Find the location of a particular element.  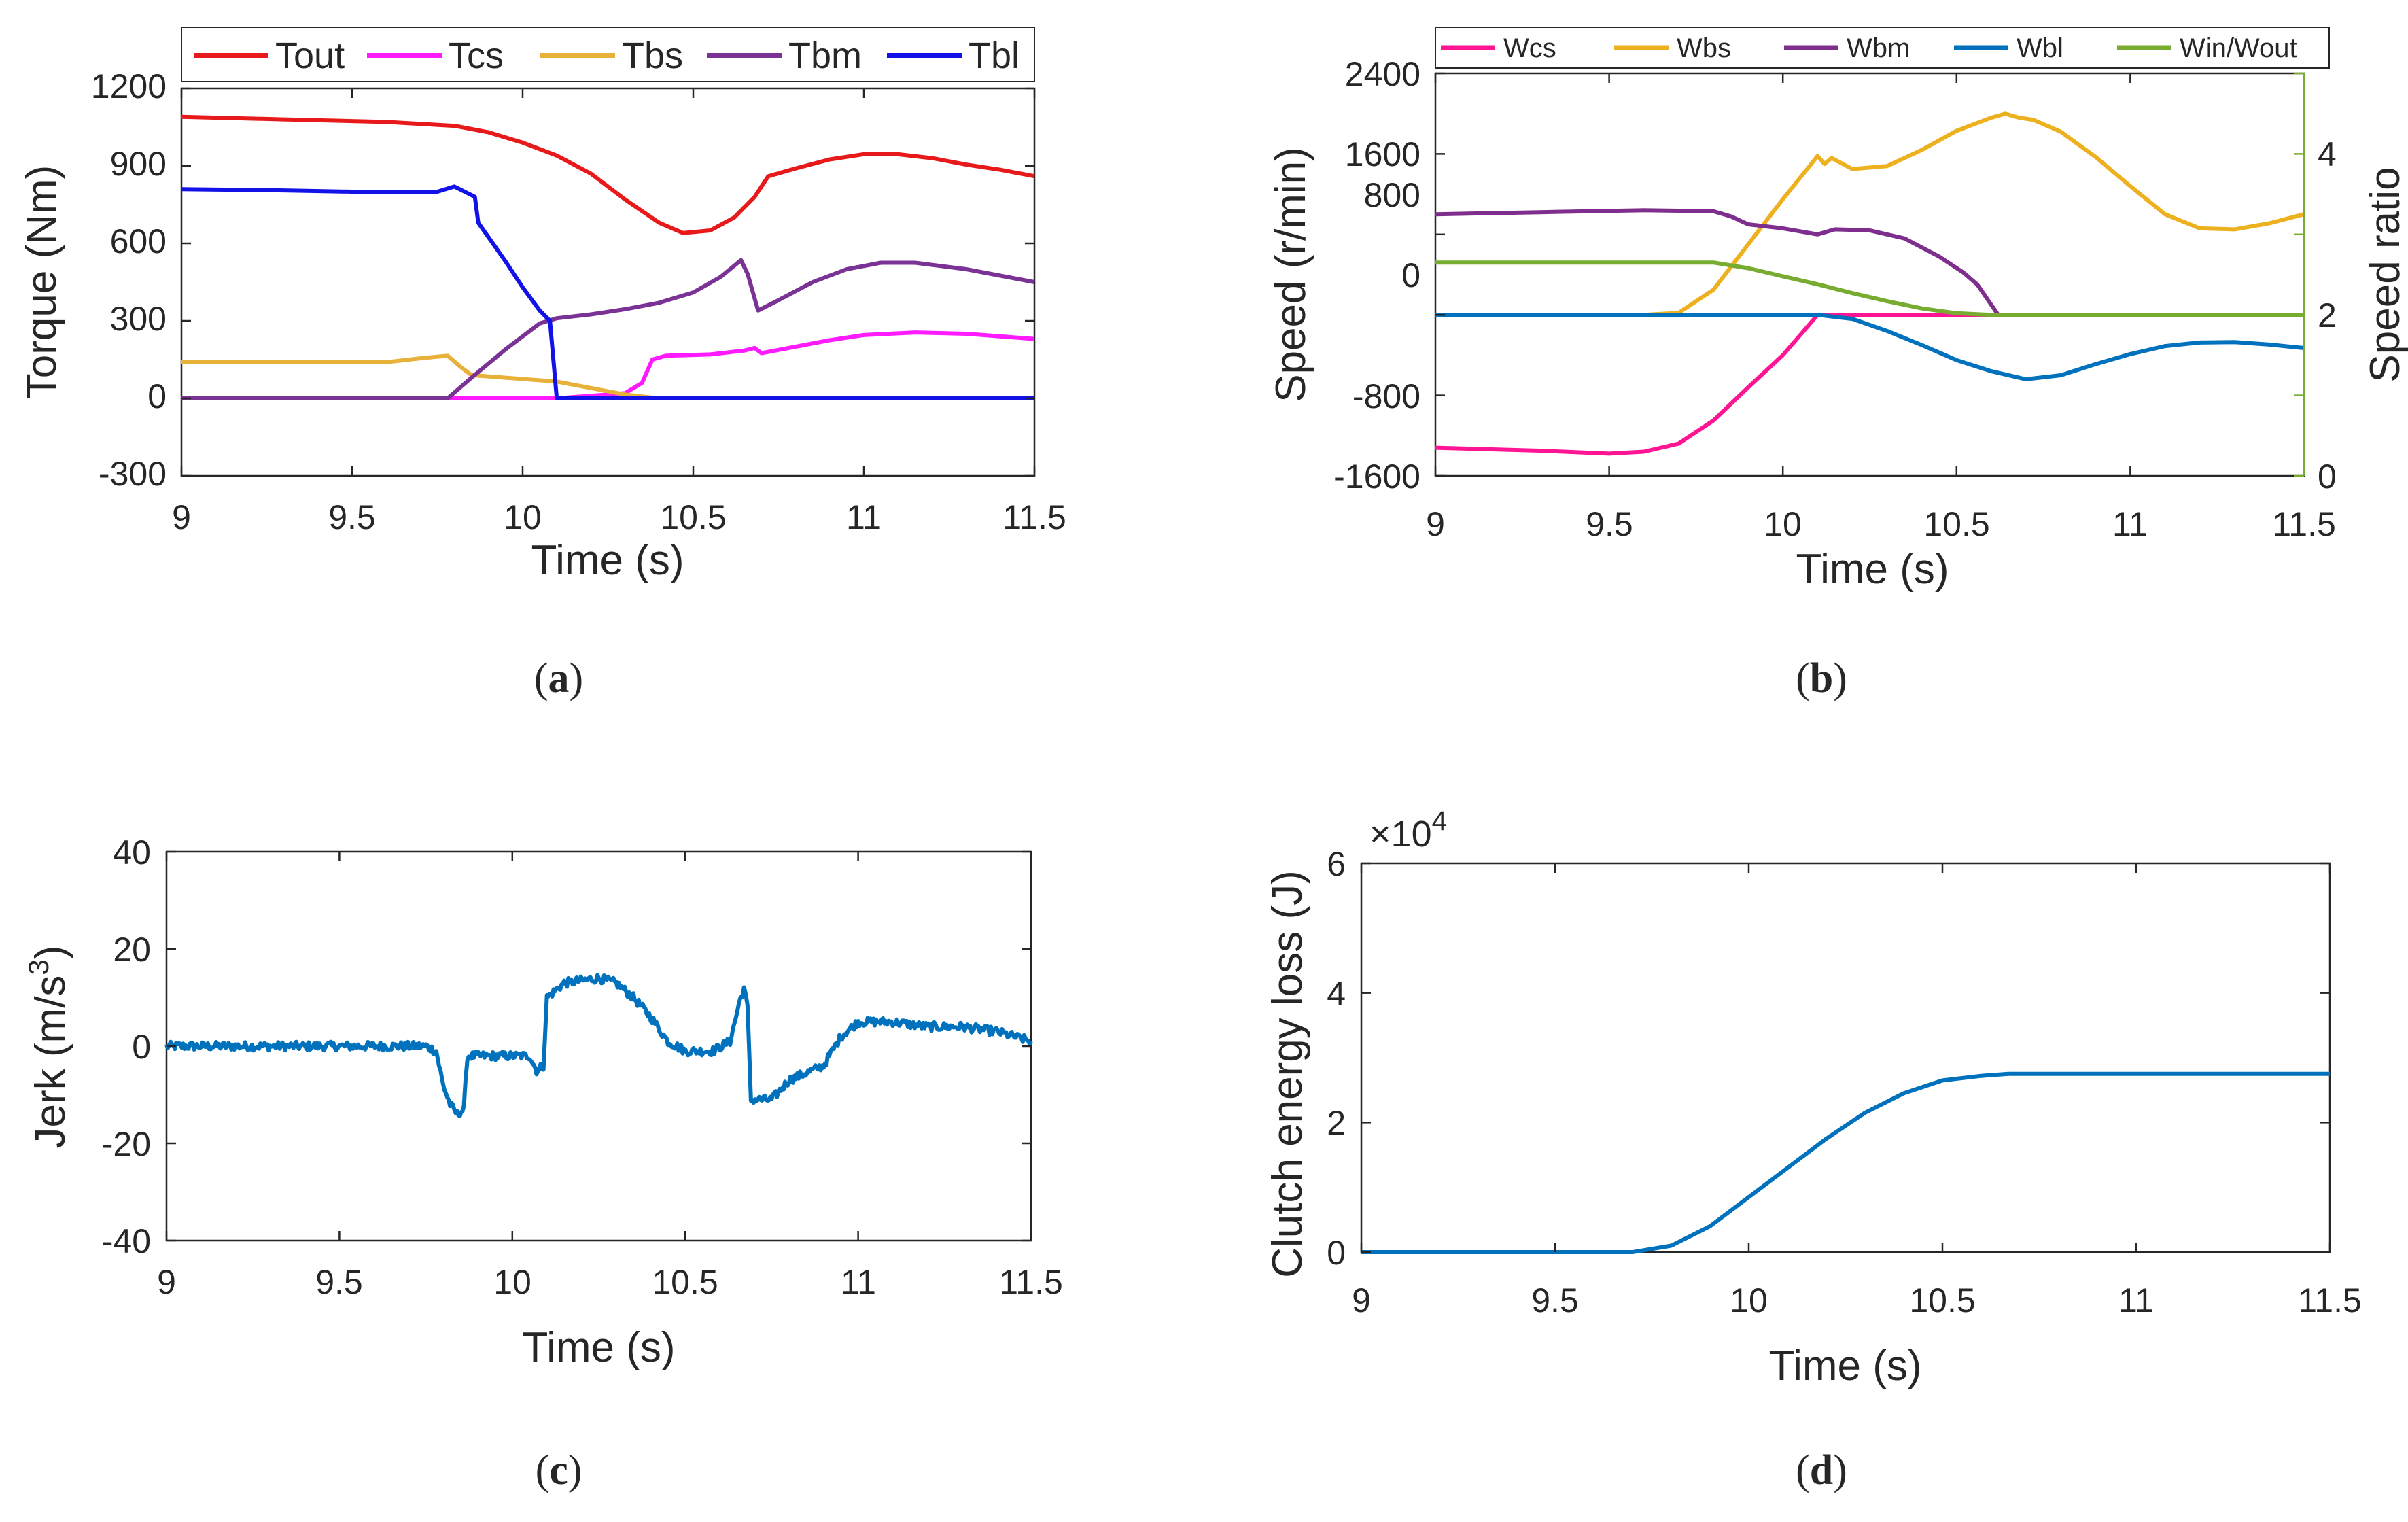

legend-label-wbm: Wbm is located at coordinates (1879, 48).